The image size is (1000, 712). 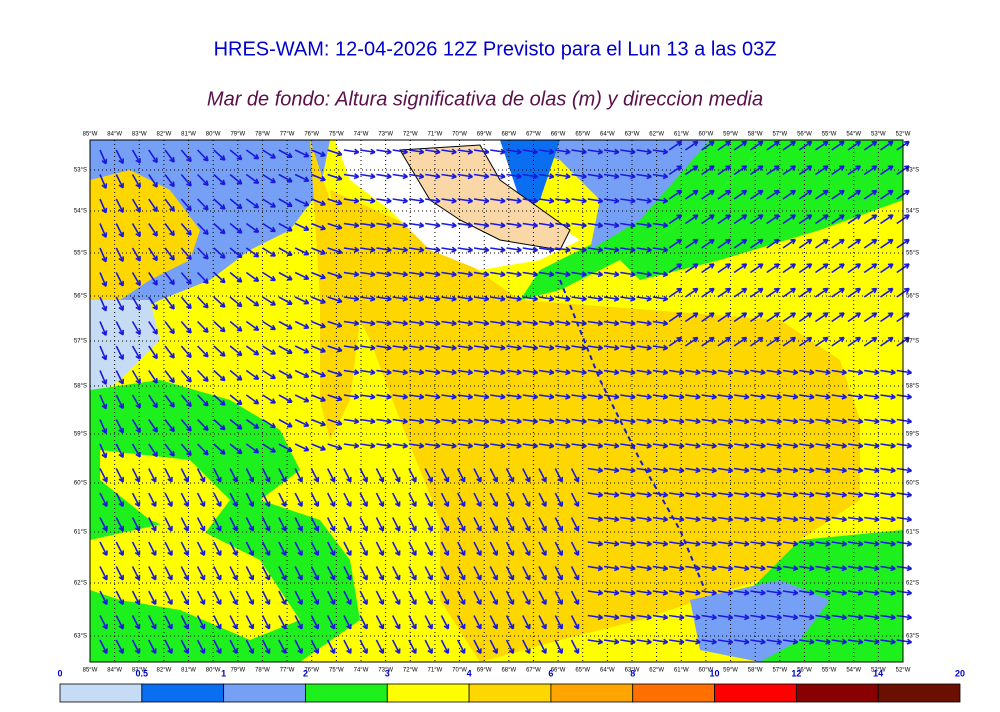 What do you see at coordinates (681, 135) in the screenshot?
I see `lon-label-top: 61°W` at bounding box center [681, 135].